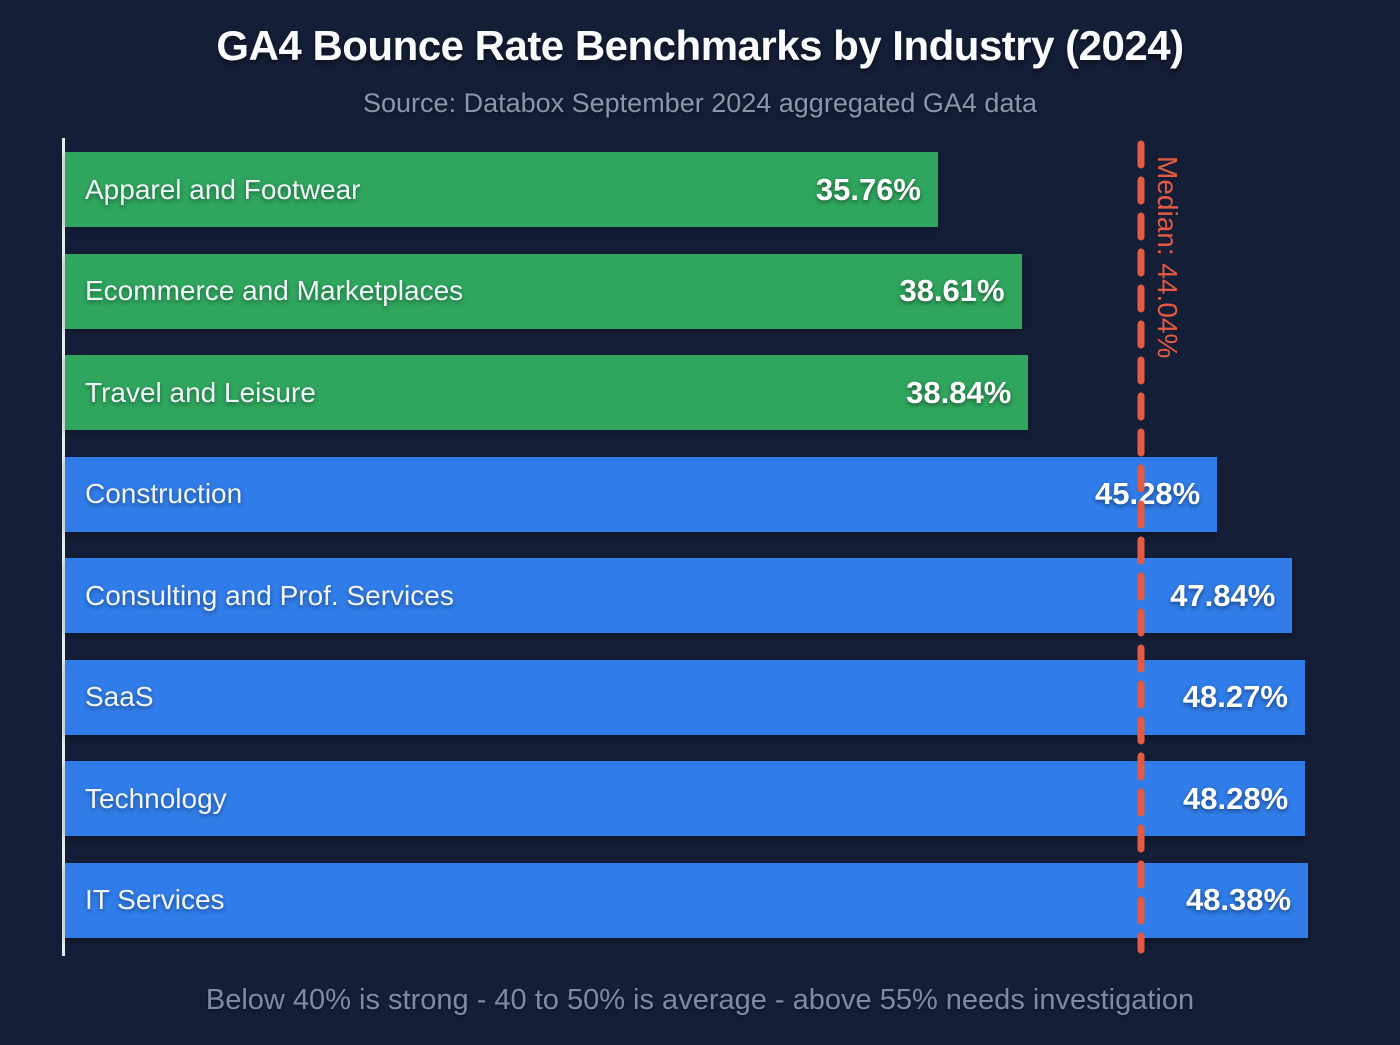 The width and height of the screenshot is (1400, 1045). I want to click on bar-row: Technology 48.28%, so click(703, 798).